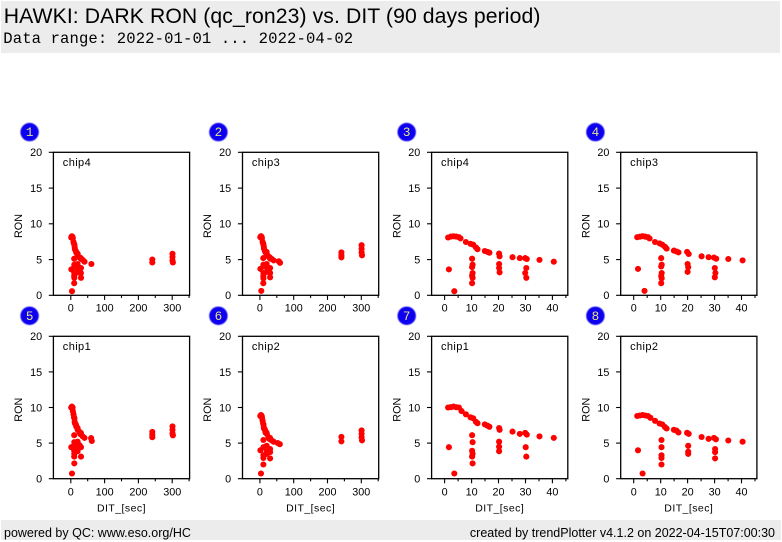 Image resolution: width=782 pixels, height=542 pixels. What do you see at coordinates (407, 133) in the screenshot?
I see `svg-text: 3` at bounding box center [407, 133].